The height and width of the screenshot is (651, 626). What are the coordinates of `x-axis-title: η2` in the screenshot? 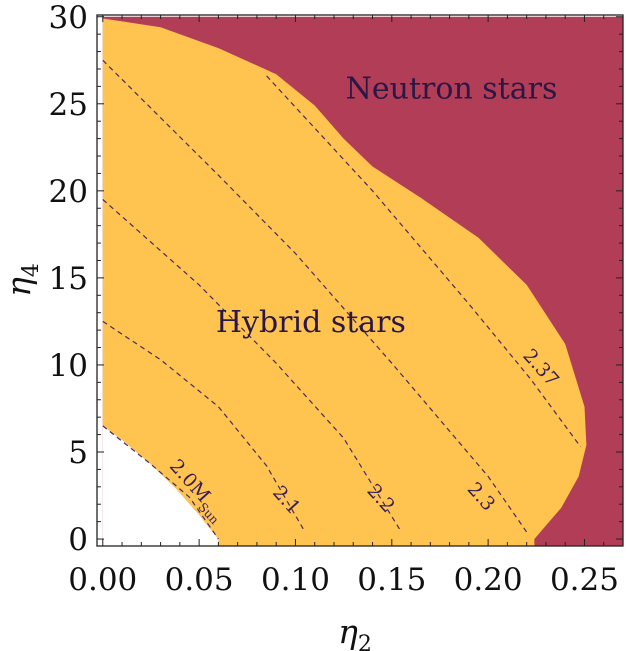 It's located at (355, 631).